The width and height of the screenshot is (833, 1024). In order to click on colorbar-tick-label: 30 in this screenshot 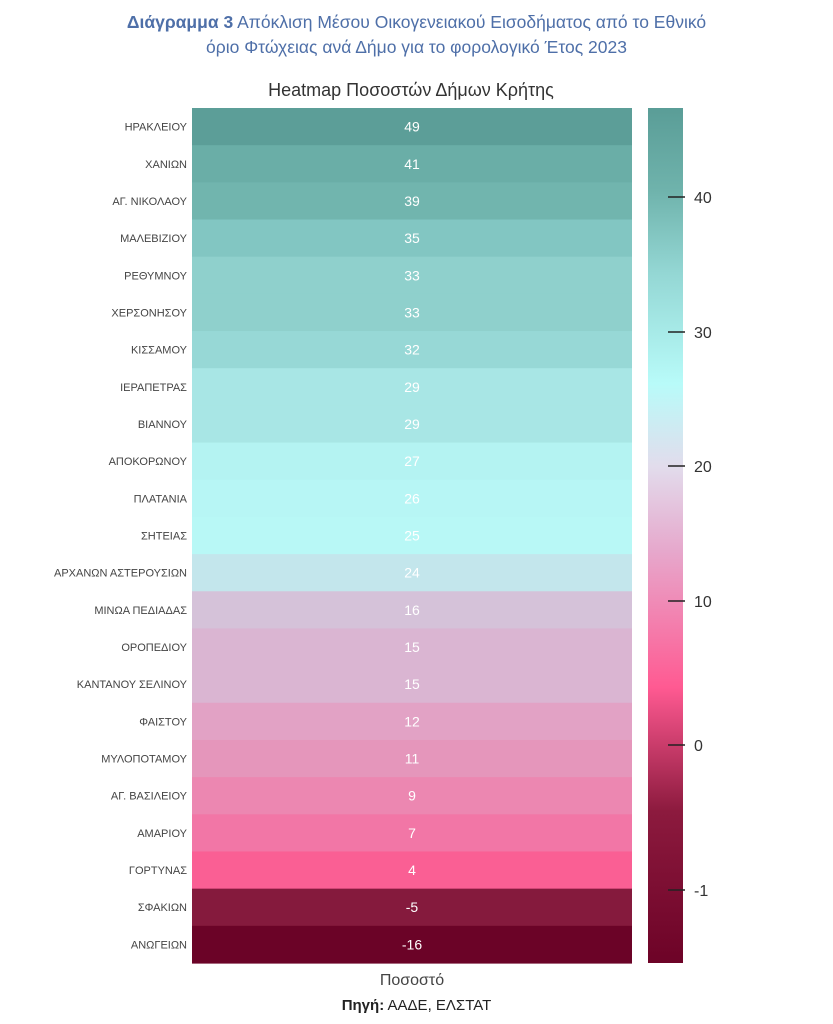, I will do `click(703, 333)`.